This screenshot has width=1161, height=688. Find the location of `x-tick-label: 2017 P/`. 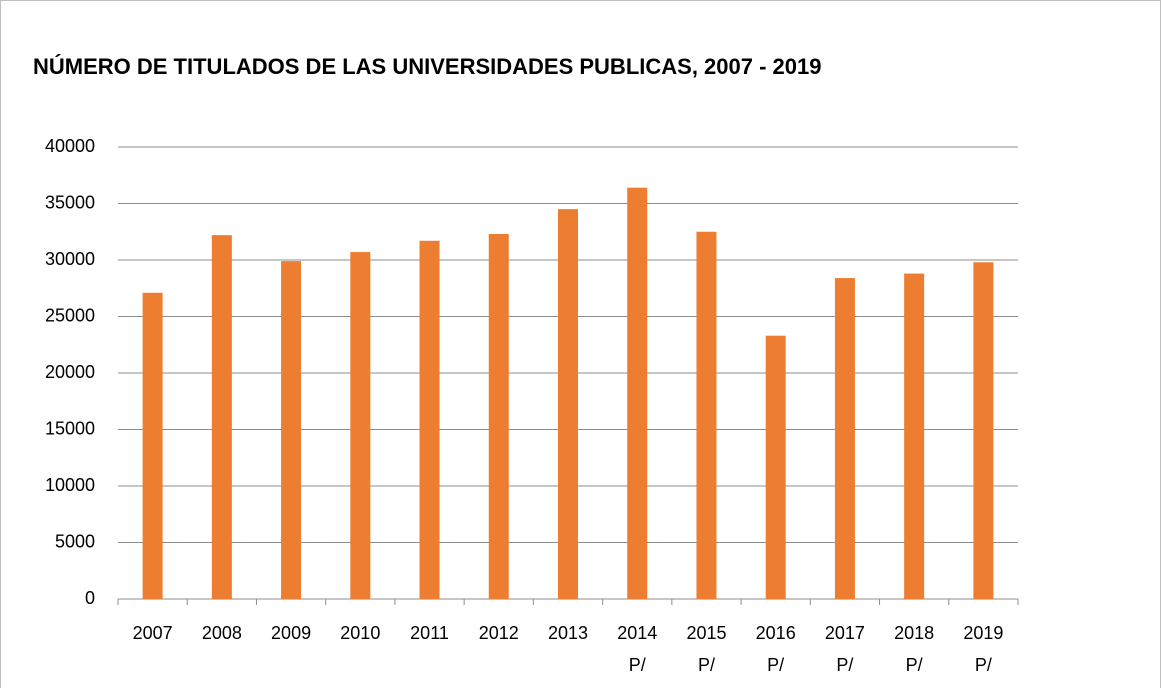

x-tick-label: 2017 P/ is located at coordinates (845, 649).